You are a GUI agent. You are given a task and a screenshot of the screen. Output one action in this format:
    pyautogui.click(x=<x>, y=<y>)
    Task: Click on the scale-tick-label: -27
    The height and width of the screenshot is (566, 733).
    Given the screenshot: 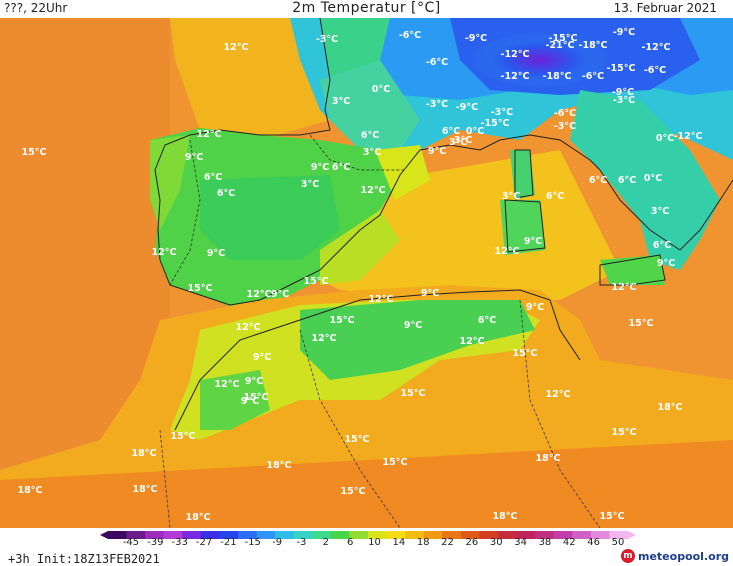 What is the action you would take?
    pyautogui.click(x=204, y=542)
    